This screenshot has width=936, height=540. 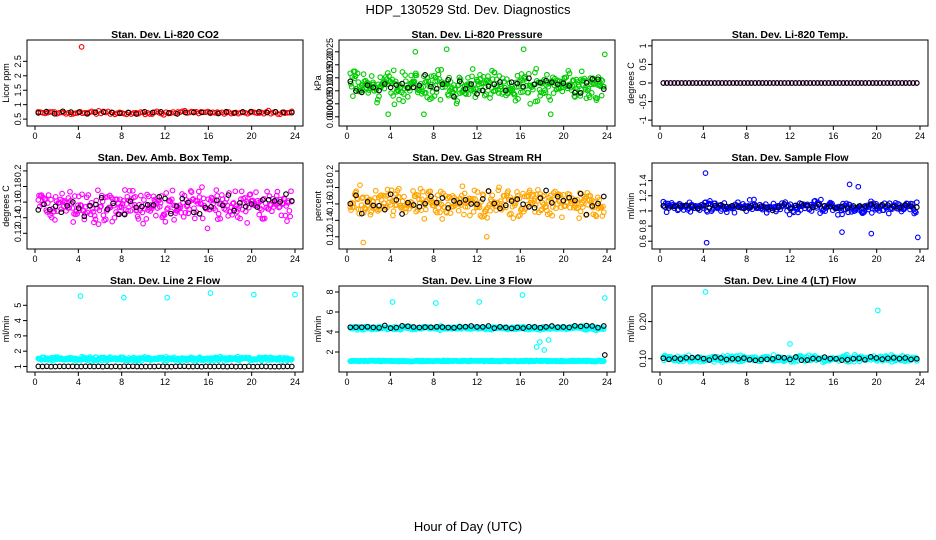 I want to click on y-tick-label: 4, so click(x=18, y=320).